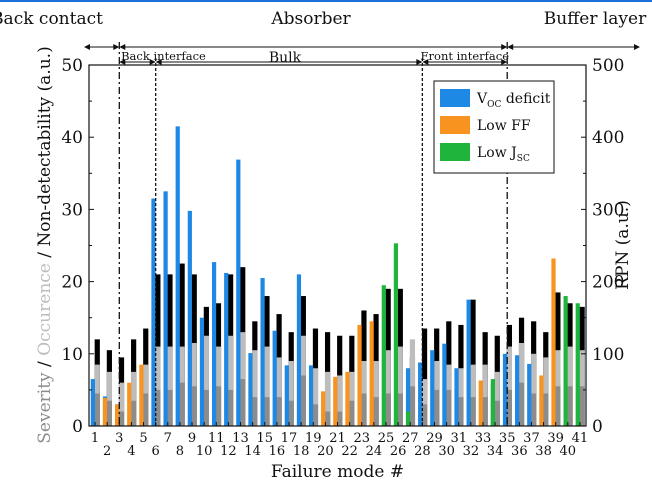  I want to click on right-tick-label: 300, so click(608, 210).